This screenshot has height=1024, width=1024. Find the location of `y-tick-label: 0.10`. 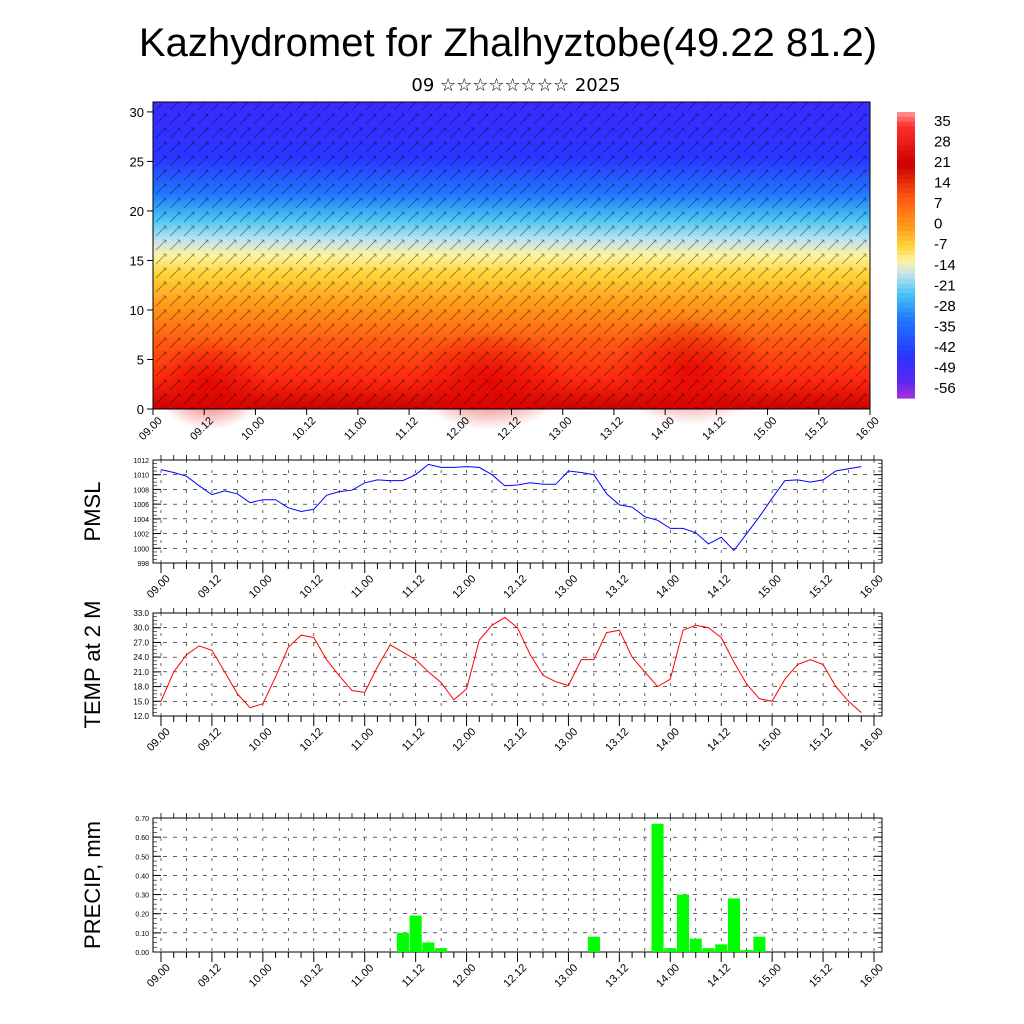

y-tick-label: 0.10 is located at coordinates (142, 934).